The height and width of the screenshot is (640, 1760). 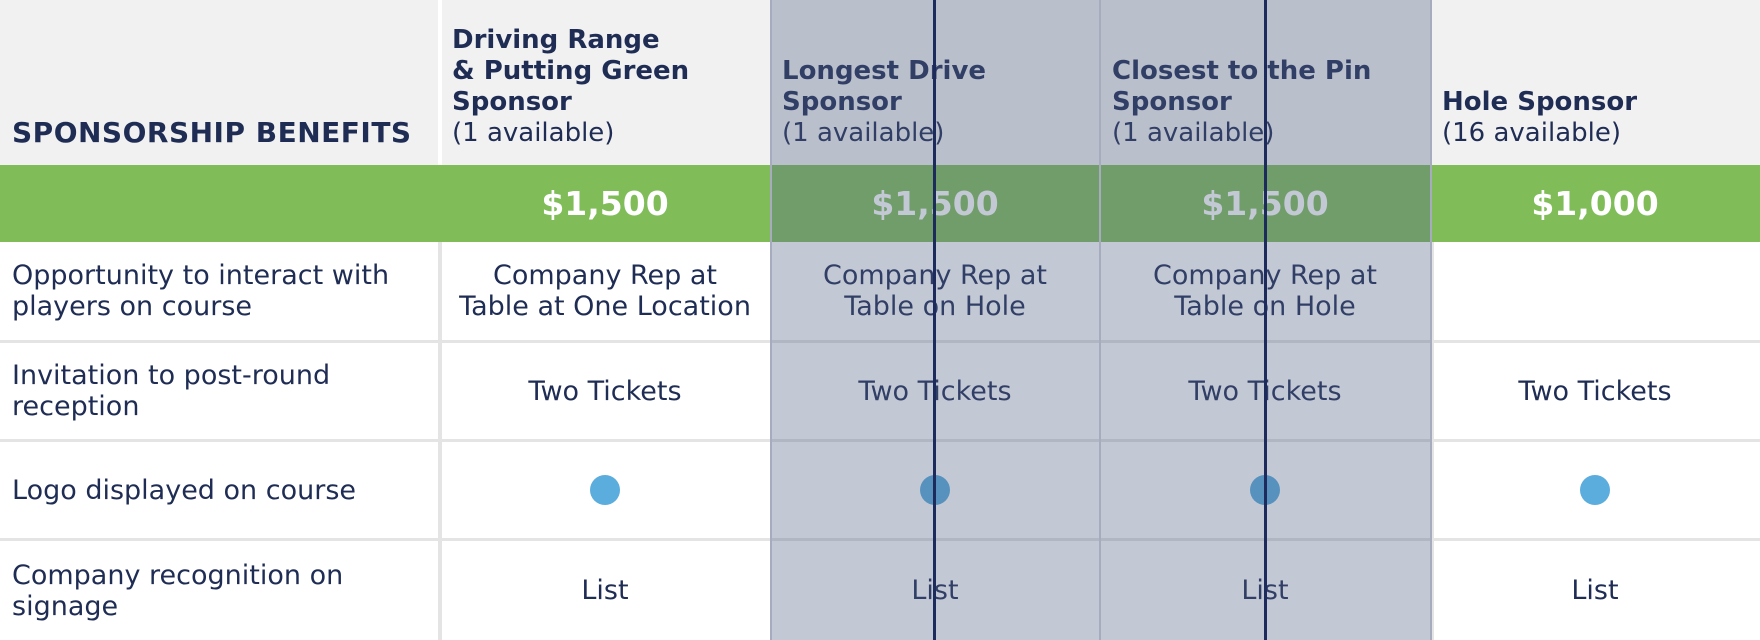 What do you see at coordinates (212, 132) in the screenshot?
I see `benefits-header-label: SPONSORSHIP BENEFITS` at bounding box center [212, 132].